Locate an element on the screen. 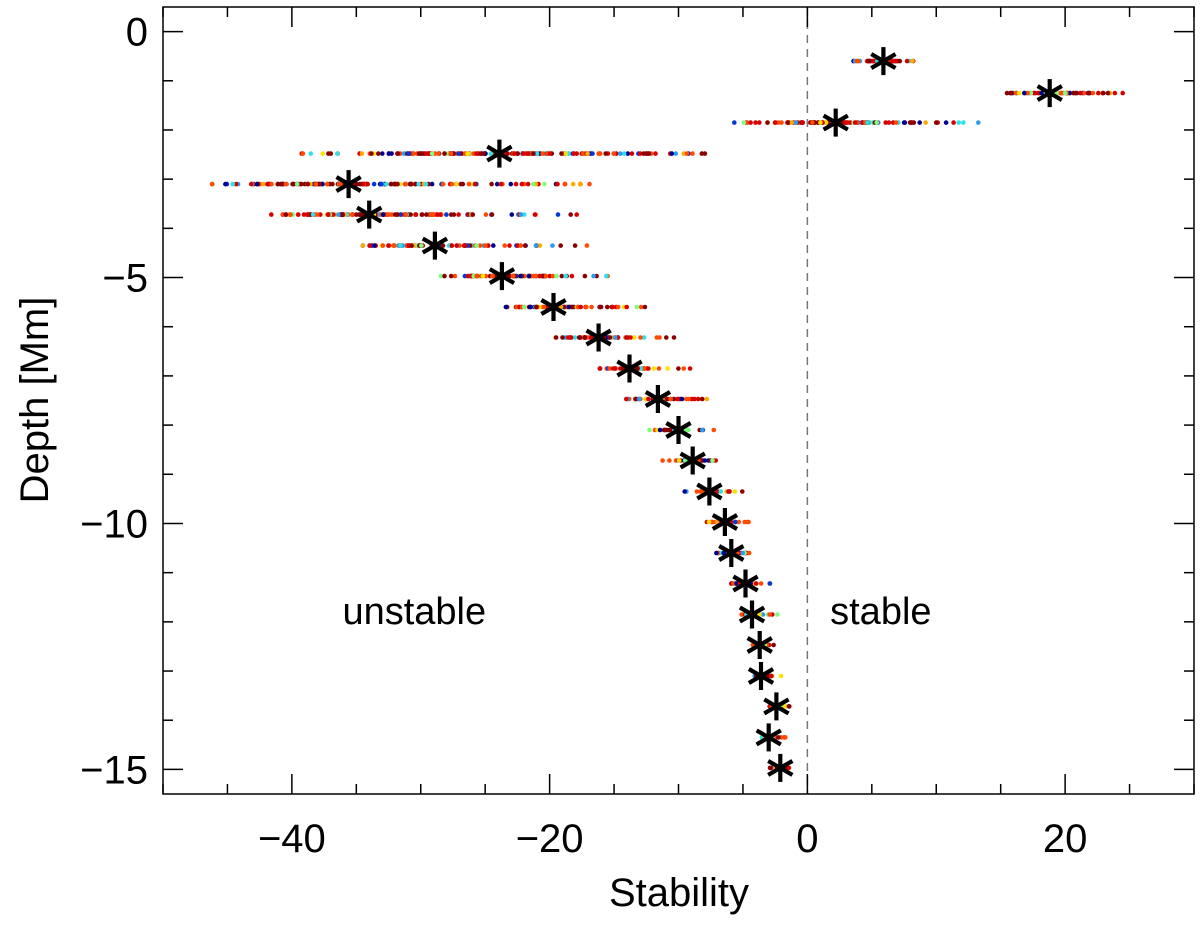 The width and height of the screenshot is (1200, 925). y-tick-label: −5 is located at coordinates (125, 279).